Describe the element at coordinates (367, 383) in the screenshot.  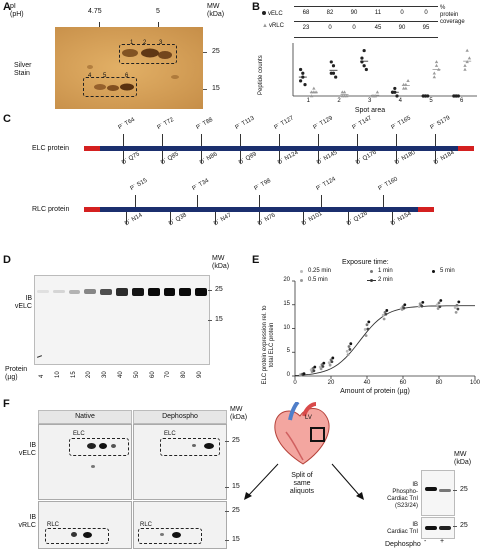
I see `chart-e-xtick-40: 40` at that location.